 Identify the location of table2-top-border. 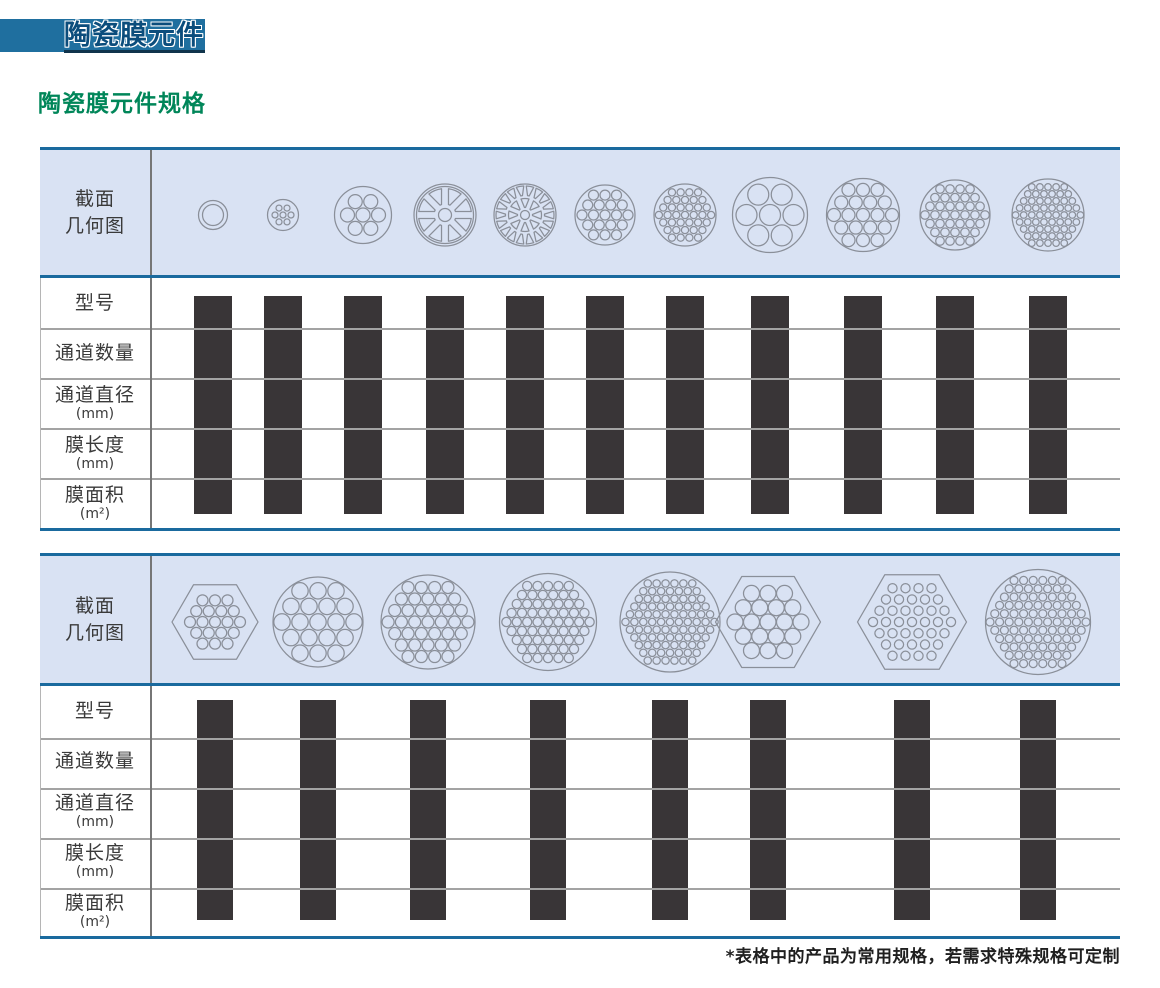
(580, 554).